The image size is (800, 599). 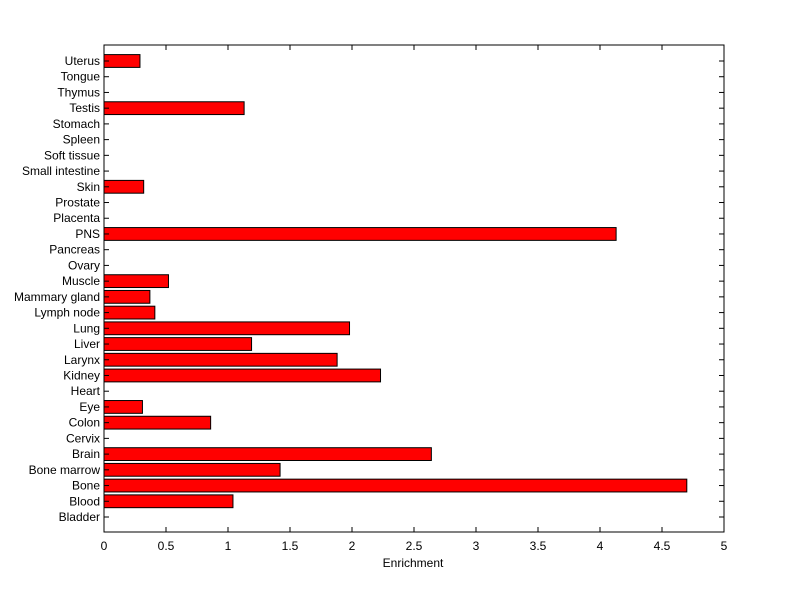 I want to click on bar-lymph-node, so click(x=129, y=312).